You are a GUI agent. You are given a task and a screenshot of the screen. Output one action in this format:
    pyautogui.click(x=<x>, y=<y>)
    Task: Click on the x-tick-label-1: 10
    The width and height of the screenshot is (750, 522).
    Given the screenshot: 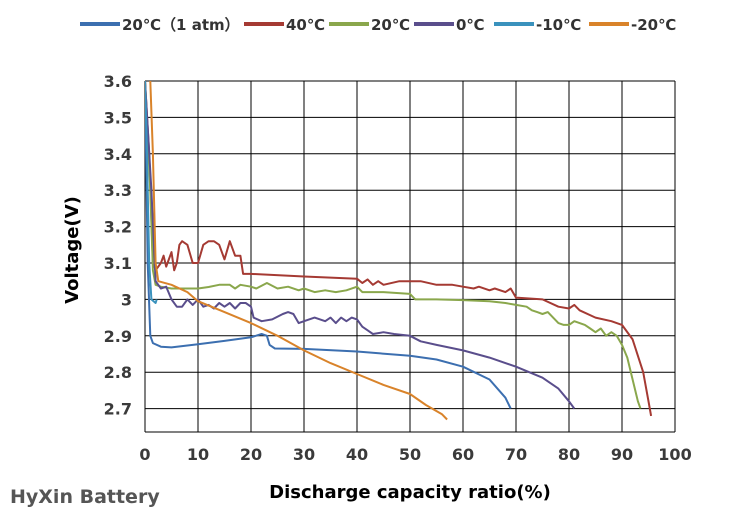 What is the action you would take?
    pyautogui.click(x=198, y=454)
    